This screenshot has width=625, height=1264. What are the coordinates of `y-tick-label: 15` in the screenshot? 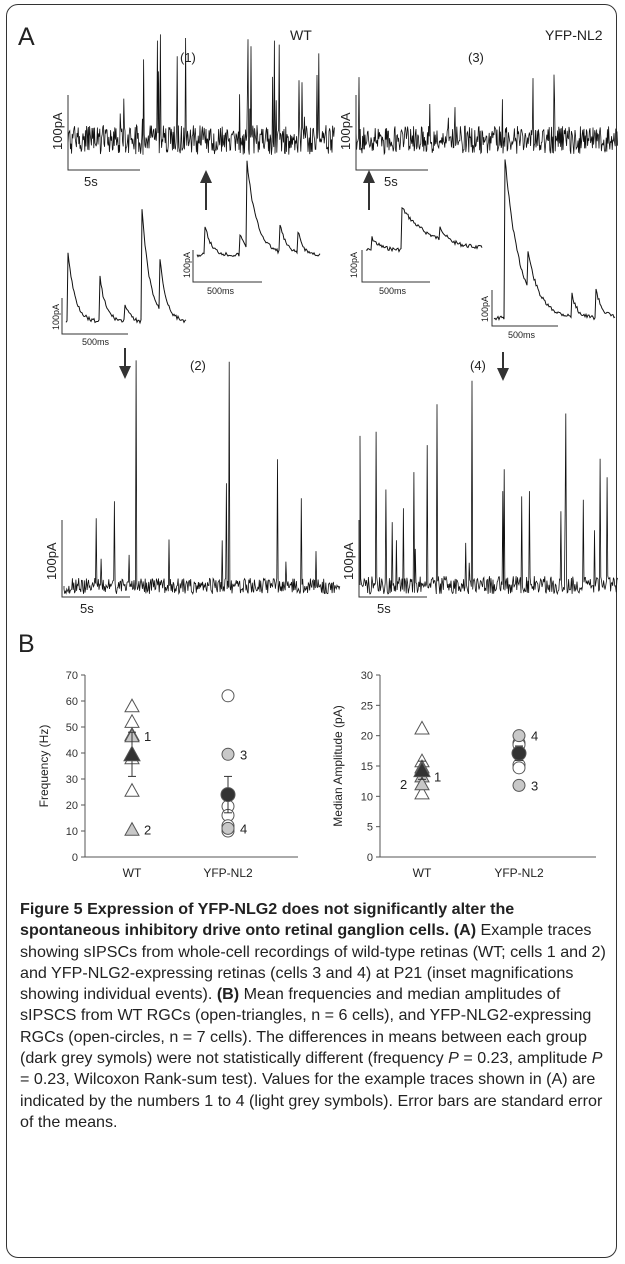 It's located at (367, 767).